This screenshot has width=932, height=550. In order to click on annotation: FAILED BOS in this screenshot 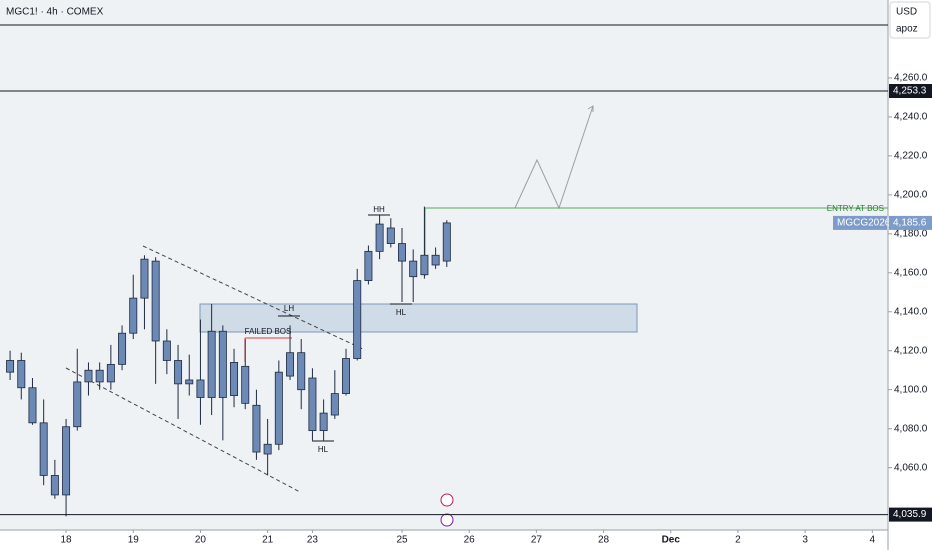, I will do `click(268, 331)`.